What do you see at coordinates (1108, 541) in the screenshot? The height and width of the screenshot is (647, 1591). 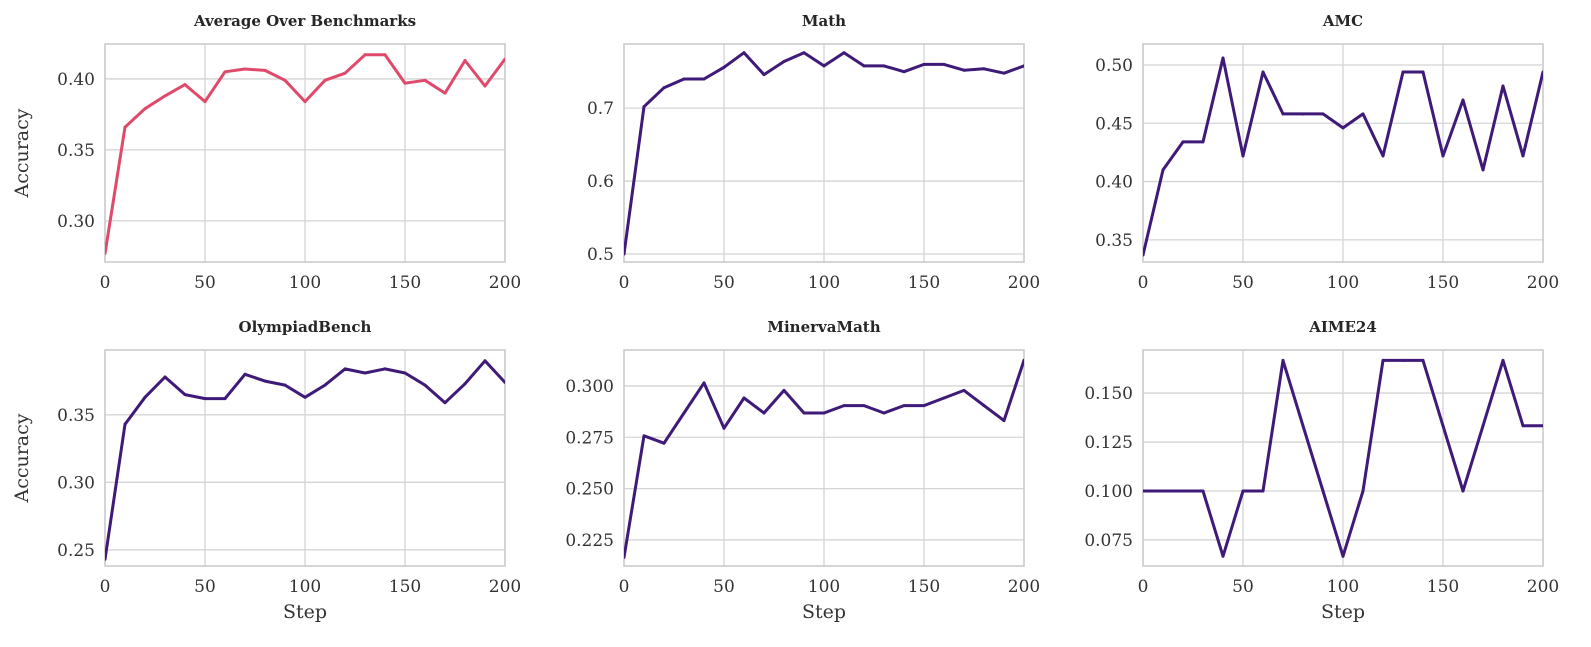 I see `y-tick-label: 0.075` at bounding box center [1108, 541].